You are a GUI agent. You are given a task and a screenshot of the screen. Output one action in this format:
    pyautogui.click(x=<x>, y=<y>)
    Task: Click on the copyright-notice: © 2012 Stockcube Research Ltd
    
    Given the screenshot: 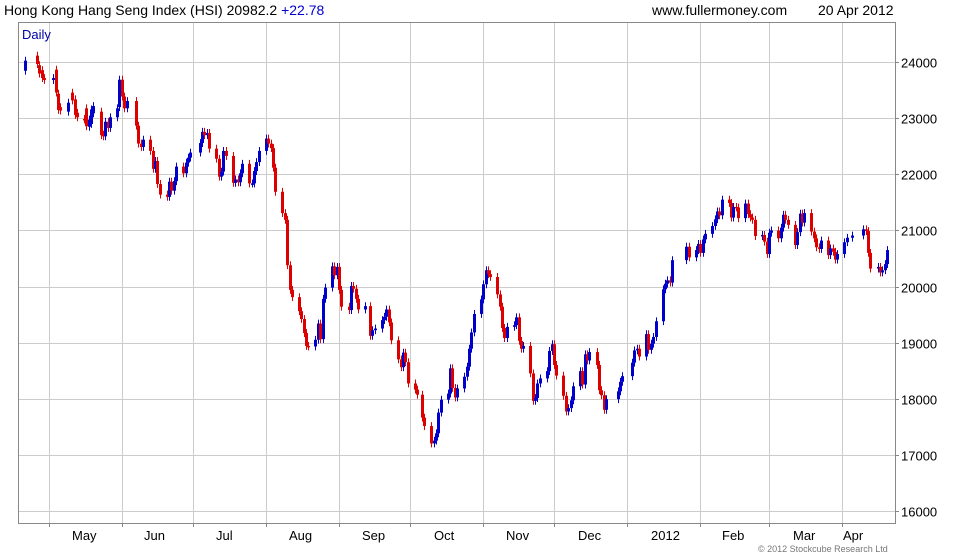 What is the action you would take?
    pyautogui.click(x=823, y=549)
    